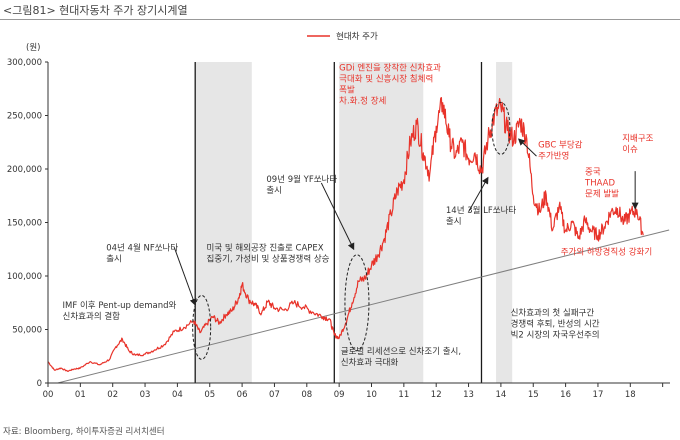 The width and height of the screenshot is (680, 440). Describe the element at coordinates (371, 395) in the screenshot. I see `x-tick-label: 10` at that location.